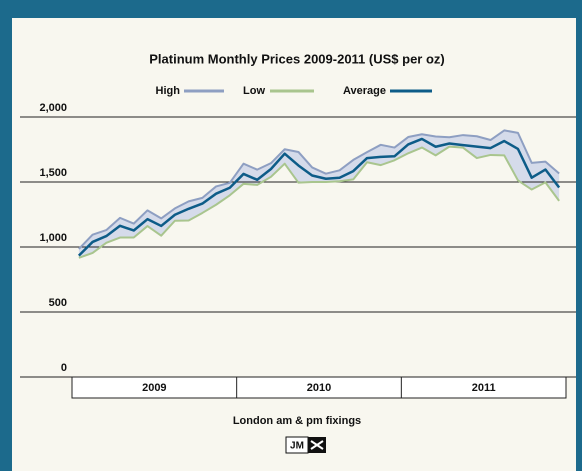 The width and height of the screenshot is (582, 476). What do you see at coordinates (168, 91) in the screenshot?
I see `legend-label: High` at bounding box center [168, 91].